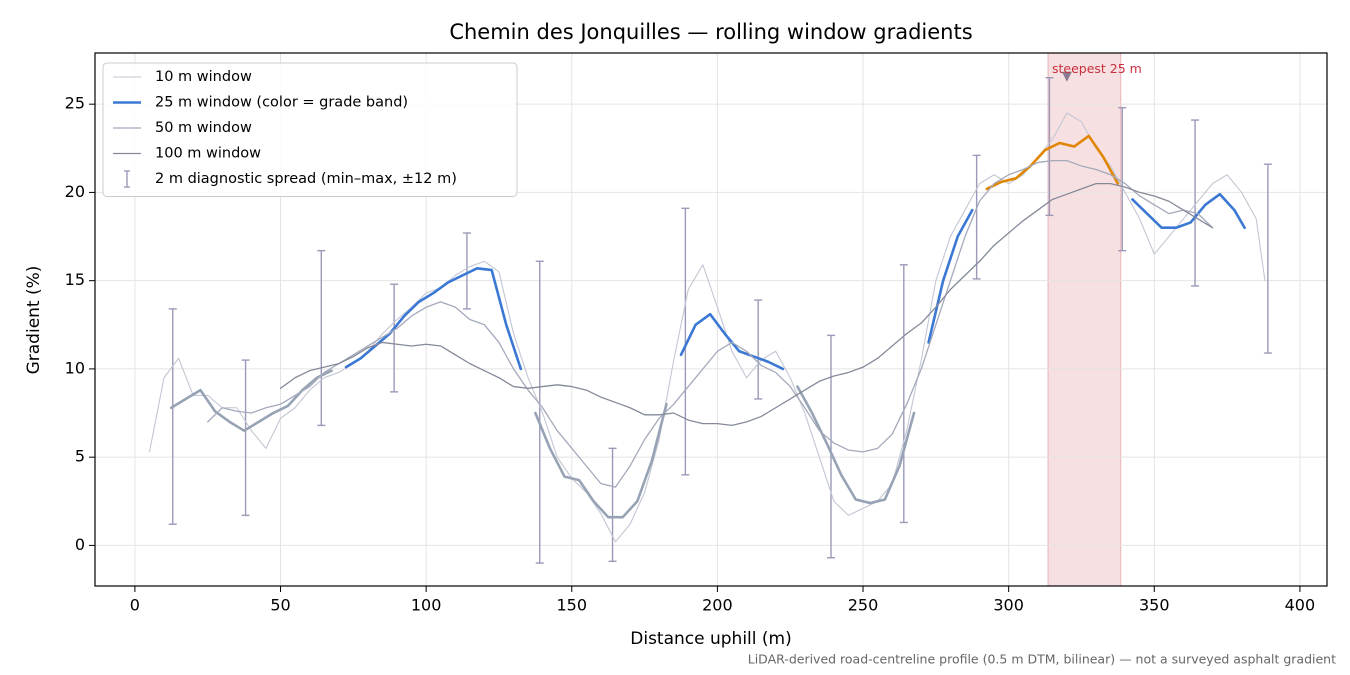 The width and height of the screenshot is (1350, 675). I want to click on x-tick-label: 300, so click(1008, 605).